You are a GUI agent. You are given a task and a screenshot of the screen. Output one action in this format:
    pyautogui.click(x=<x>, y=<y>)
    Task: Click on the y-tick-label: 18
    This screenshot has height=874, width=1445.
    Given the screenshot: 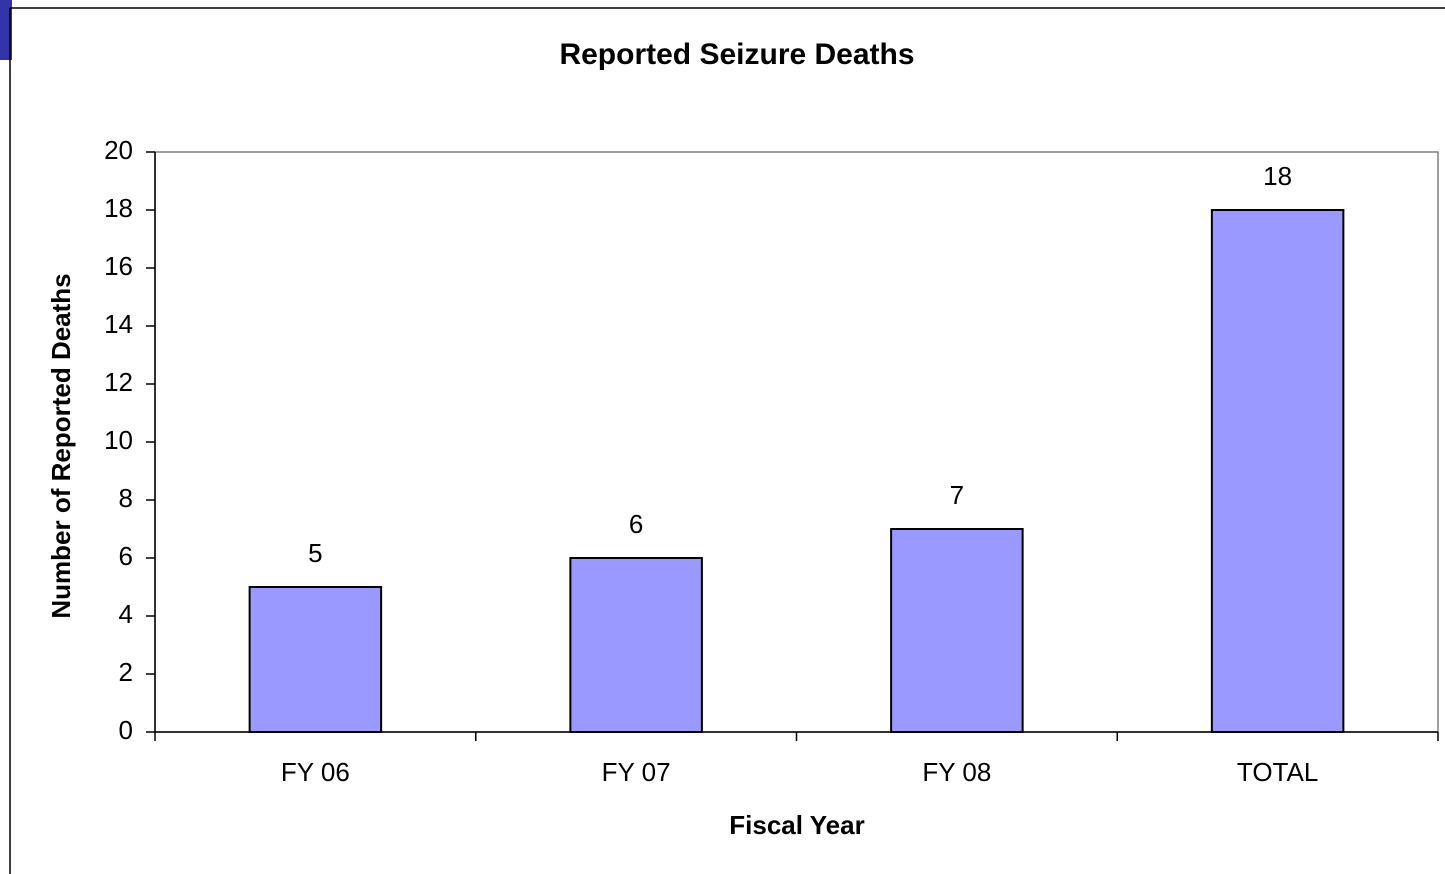 What is the action you would take?
    pyautogui.click(x=118, y=208)
    